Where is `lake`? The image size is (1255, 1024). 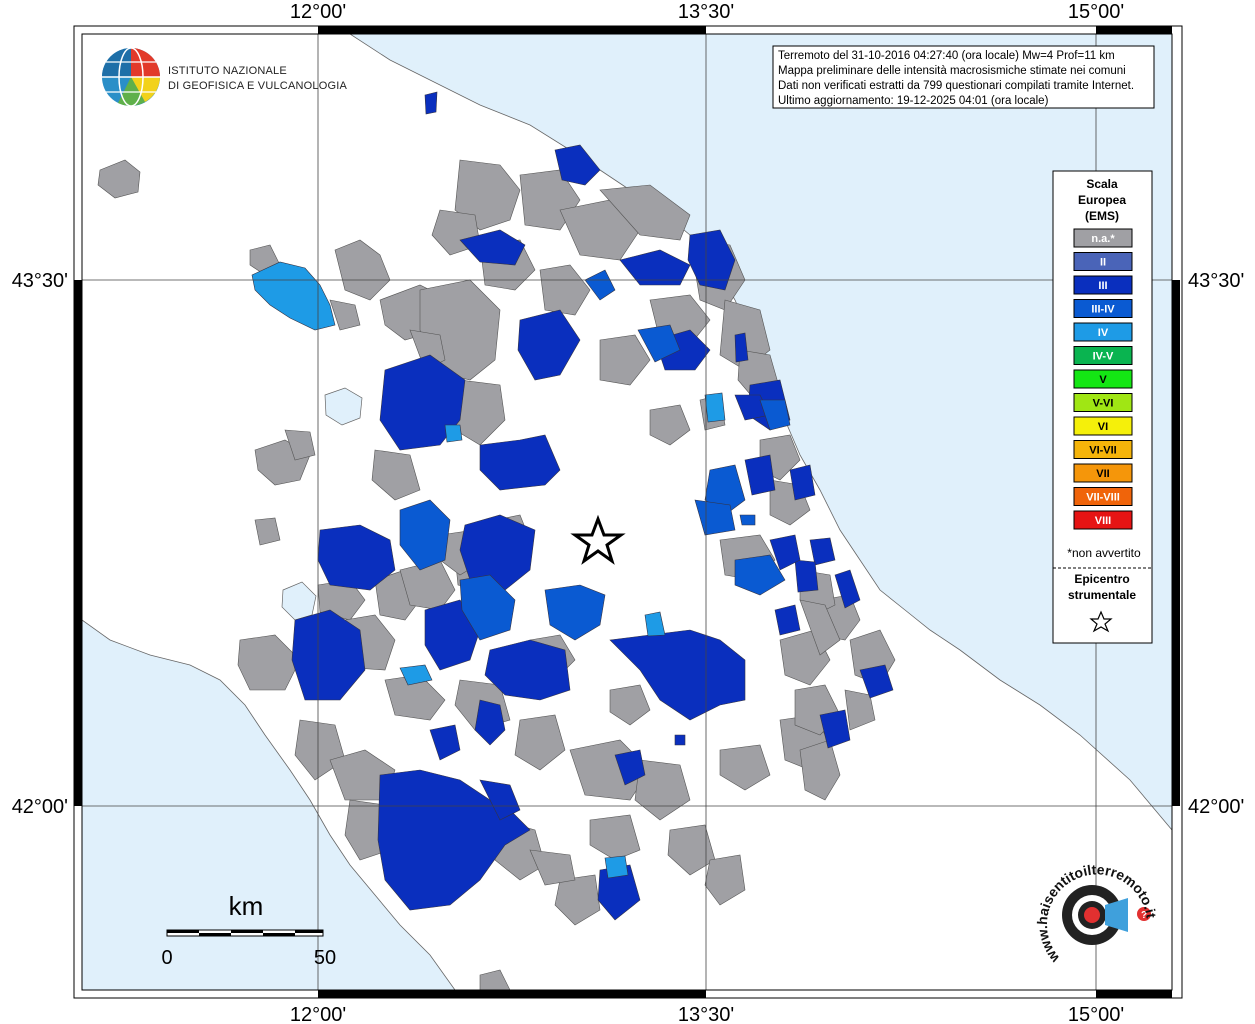
lake is located at coordinates (343, 406).